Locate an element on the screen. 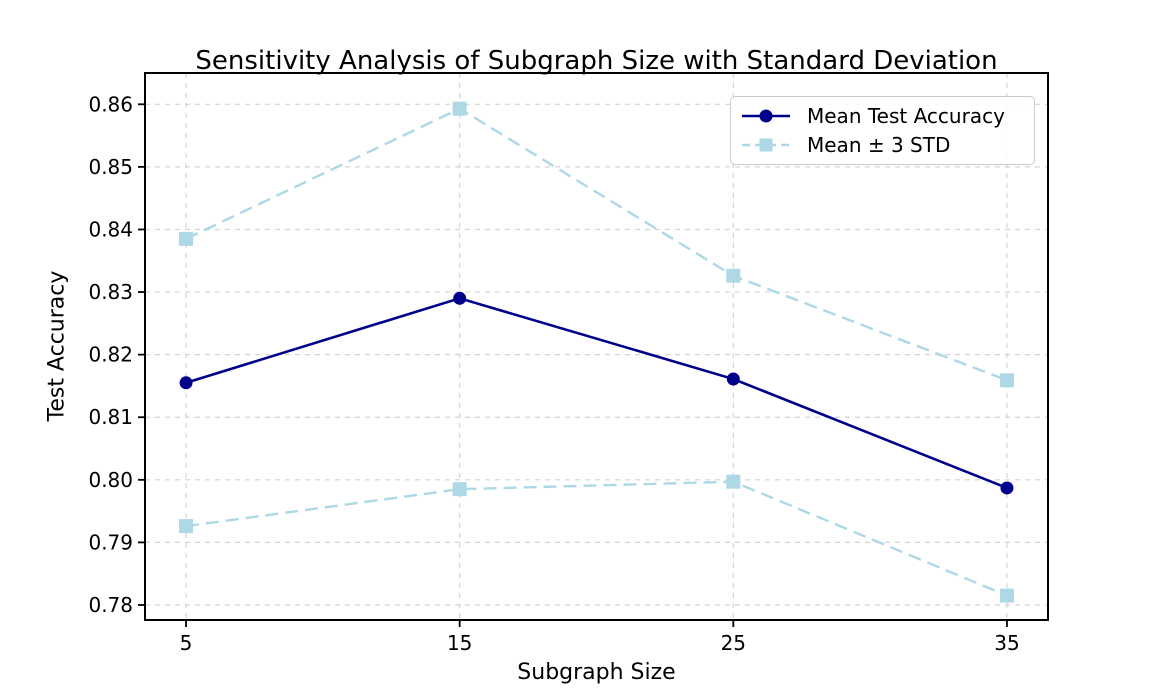  x-tick-label: 5 is located at coordinates (186, 643).